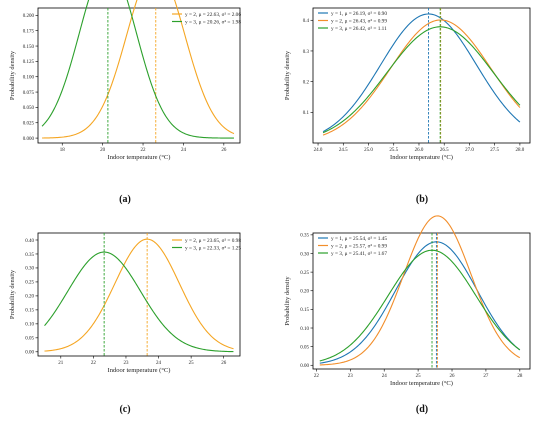 The image size is (550, 427). What do you see at coordinates (359, 14) in the screenshot?
I see `legend-entry: y = 1, μ = 26.19, σ² = 0.90` at bounding box center [359, 14].